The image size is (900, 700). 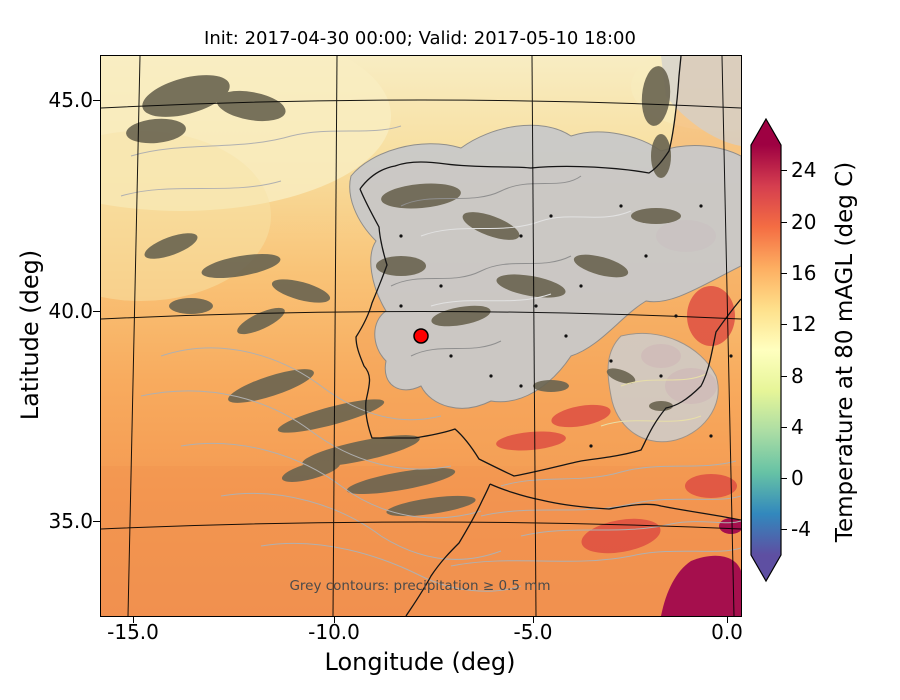 What do you see at coordinates (804, 324) in the screenshot?
I see `colorbar-tick-label: 12` at bounding box center [804, 324].